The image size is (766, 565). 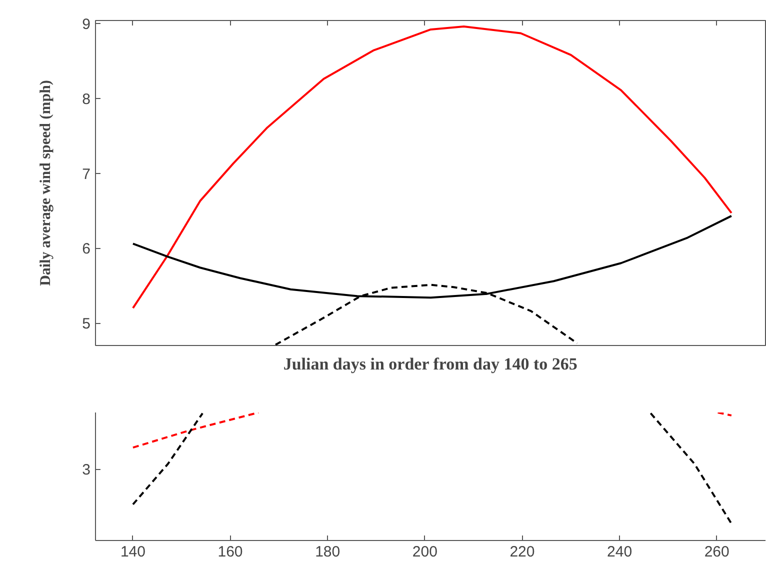 I want to click on x-tick-label: 220, so click(x=522, y=552).